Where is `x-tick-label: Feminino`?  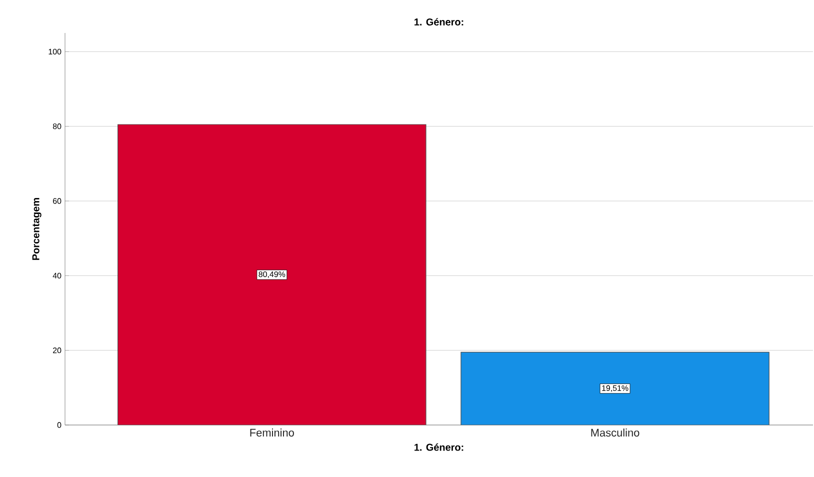 x-tick-label: Feminino is located at coordinates (272, 432).